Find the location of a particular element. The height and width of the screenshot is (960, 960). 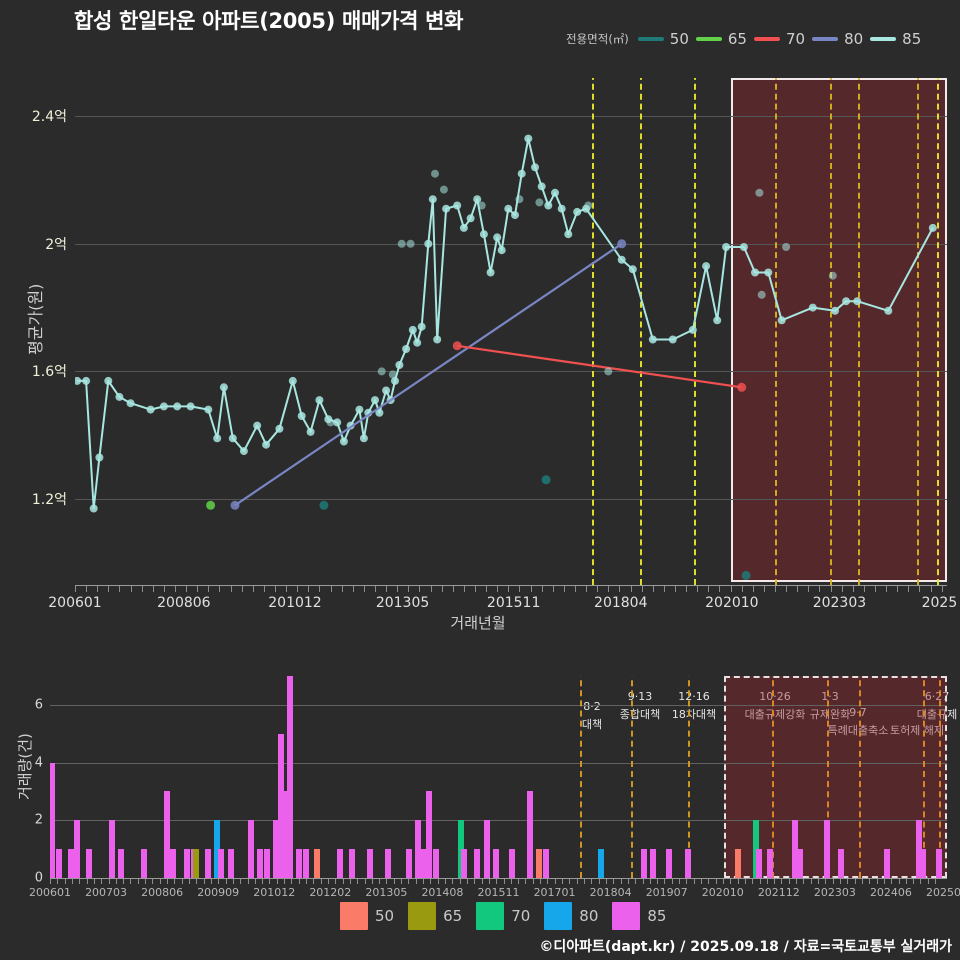

legend-top-item-50: 50 is located at coordinates (663, 39).